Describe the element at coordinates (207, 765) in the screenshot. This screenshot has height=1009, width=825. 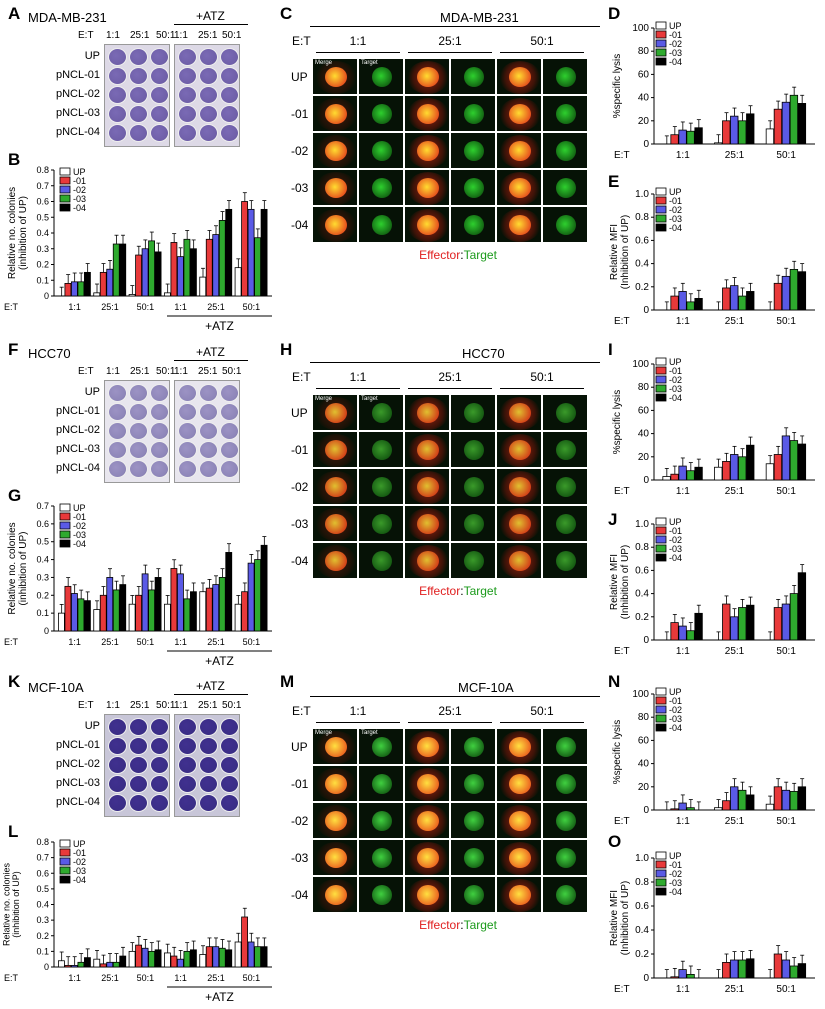
I see `plate-atz` at that location.